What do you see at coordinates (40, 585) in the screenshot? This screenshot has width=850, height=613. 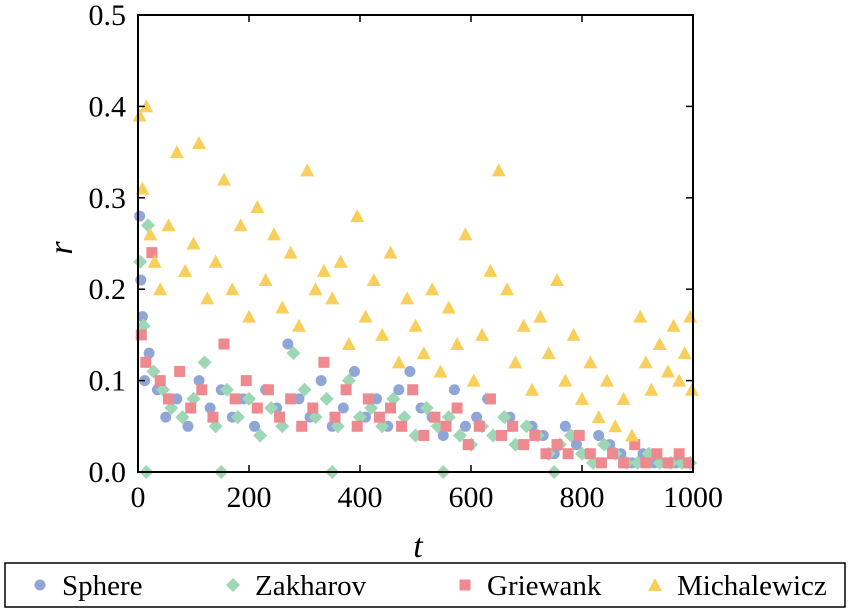 I see `legend-marker-sphere` at bounding box center [40, 585].